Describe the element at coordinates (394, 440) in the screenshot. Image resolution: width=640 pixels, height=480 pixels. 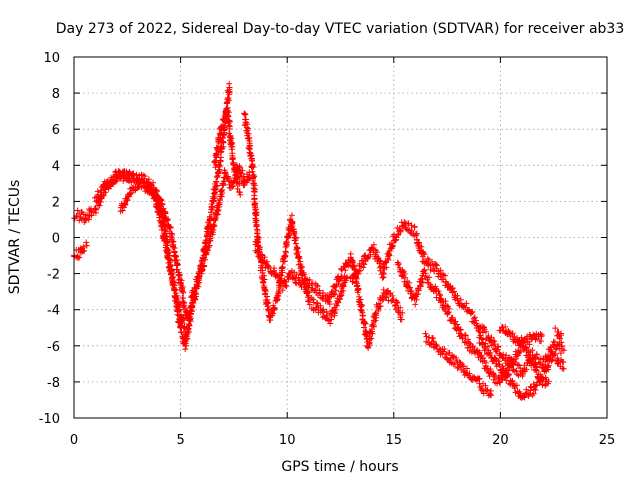
I see `x-tick-label: 15` at that location.